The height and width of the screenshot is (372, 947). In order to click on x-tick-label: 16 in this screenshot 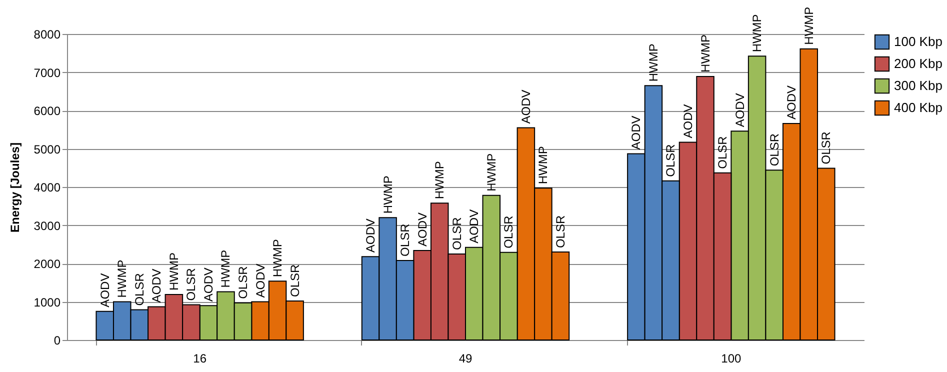, I will do `click(200, 359)`.